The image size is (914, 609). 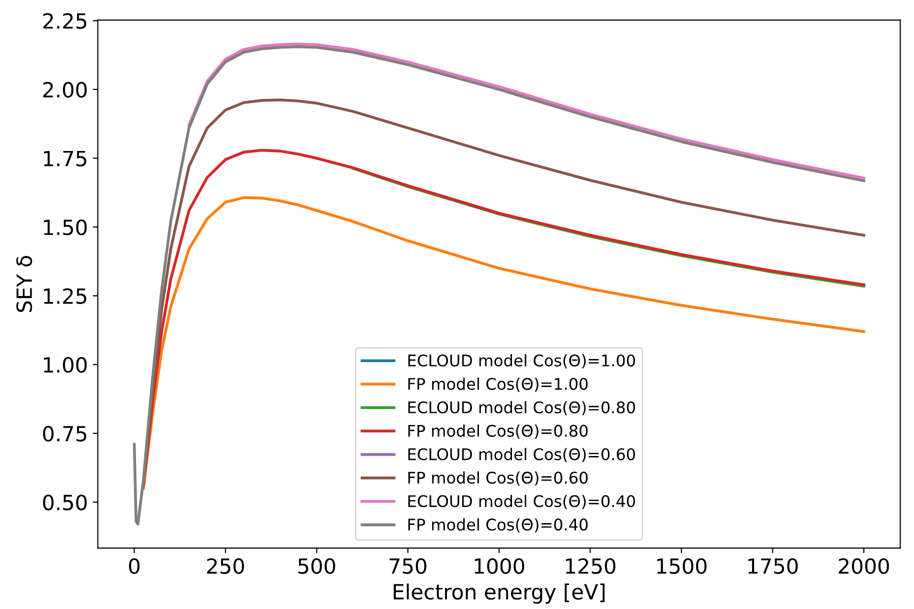 What do you see at coordinates (65, 296) in the screenshot?
I see `y-tick-label: 1.25` at bounding box center [65, 296].